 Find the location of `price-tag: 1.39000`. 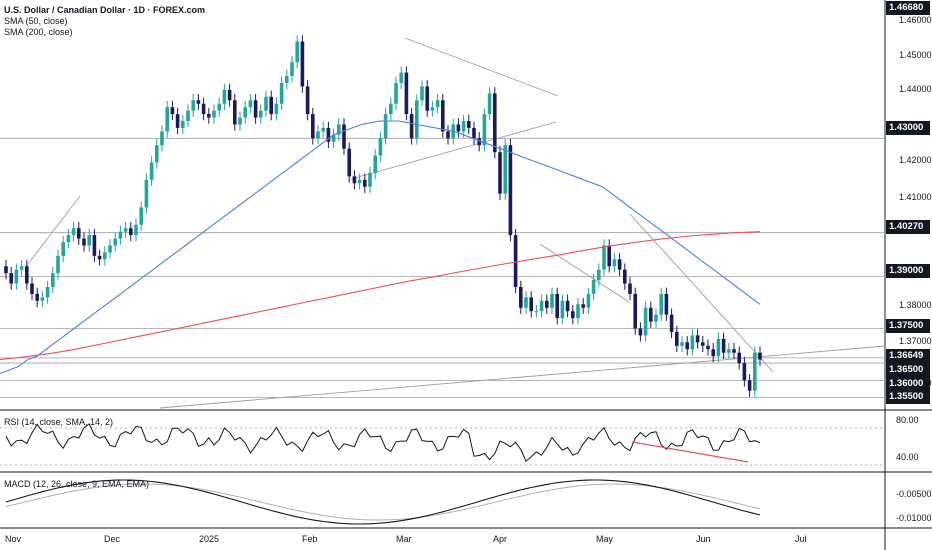

price-tag: 1.39000 is located at coordinates (908, 271).